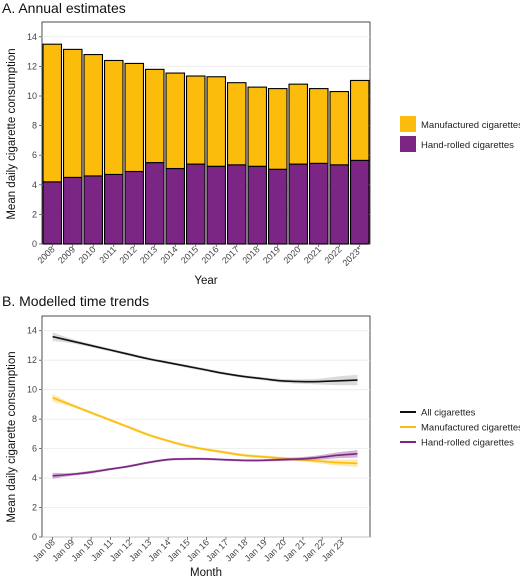  What do you see at coordinates (209, 254) in the screenshot?
I see `panel-a-x-tick-label: 2016` at bounding box center [209, 254].